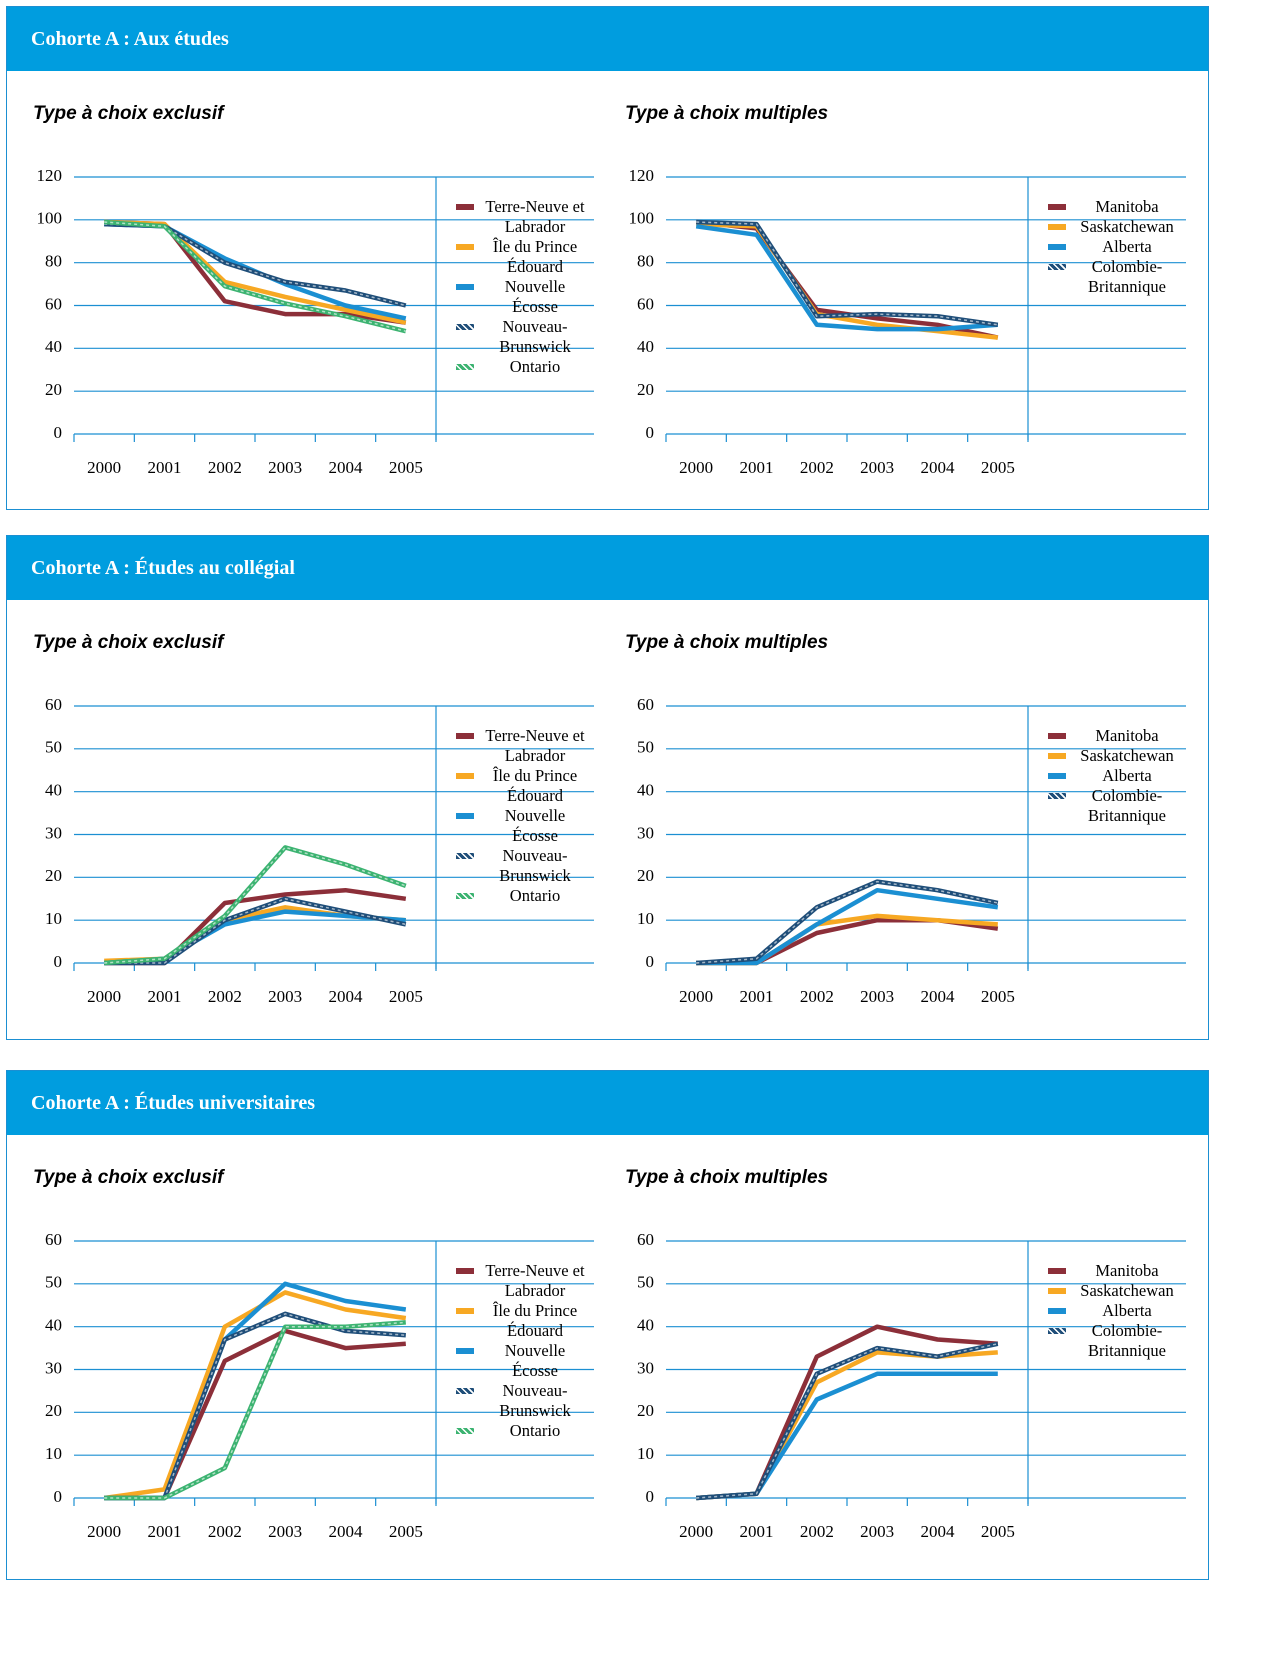  What do you see at coordinates (607, 39) in the screenshot?
I see `section-title: Cohorte A : Aux études` at bounding box center [607, 39].